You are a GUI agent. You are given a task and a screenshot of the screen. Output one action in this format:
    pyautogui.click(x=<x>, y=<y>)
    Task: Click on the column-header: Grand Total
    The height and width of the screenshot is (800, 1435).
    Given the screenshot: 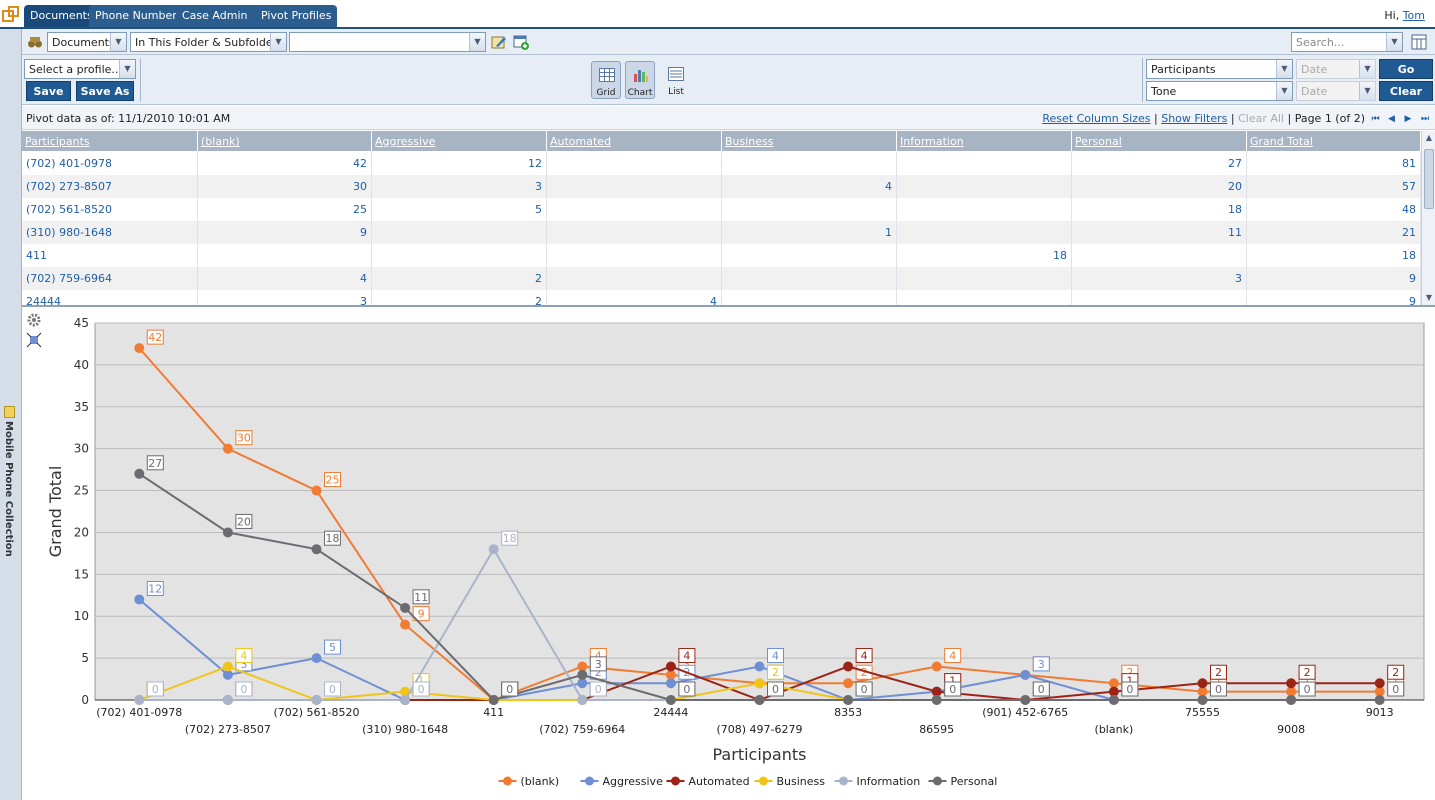 What is the action you would take?
    pyautogui.click(x=1334, y=141)
    